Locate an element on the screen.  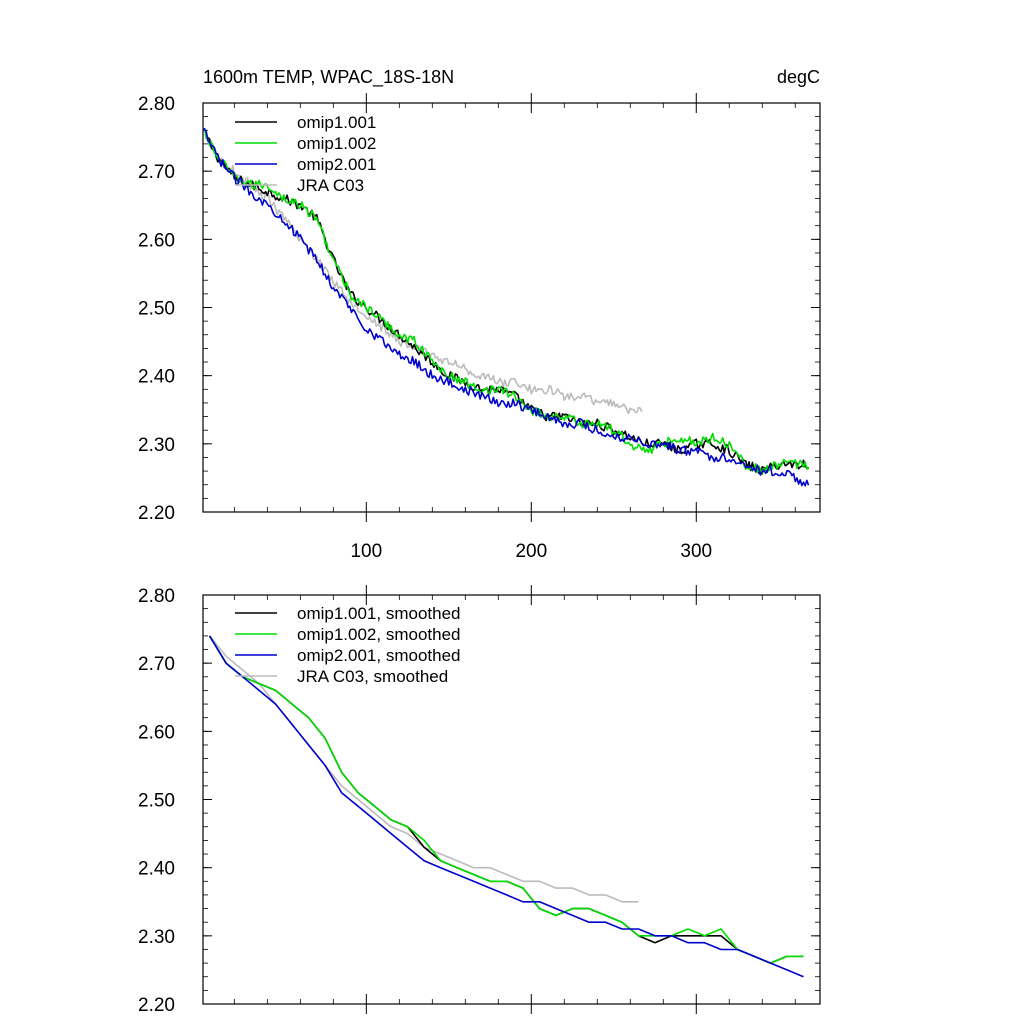
legend-label: omip2.001, smoothed is located at coordinates (379, 655).